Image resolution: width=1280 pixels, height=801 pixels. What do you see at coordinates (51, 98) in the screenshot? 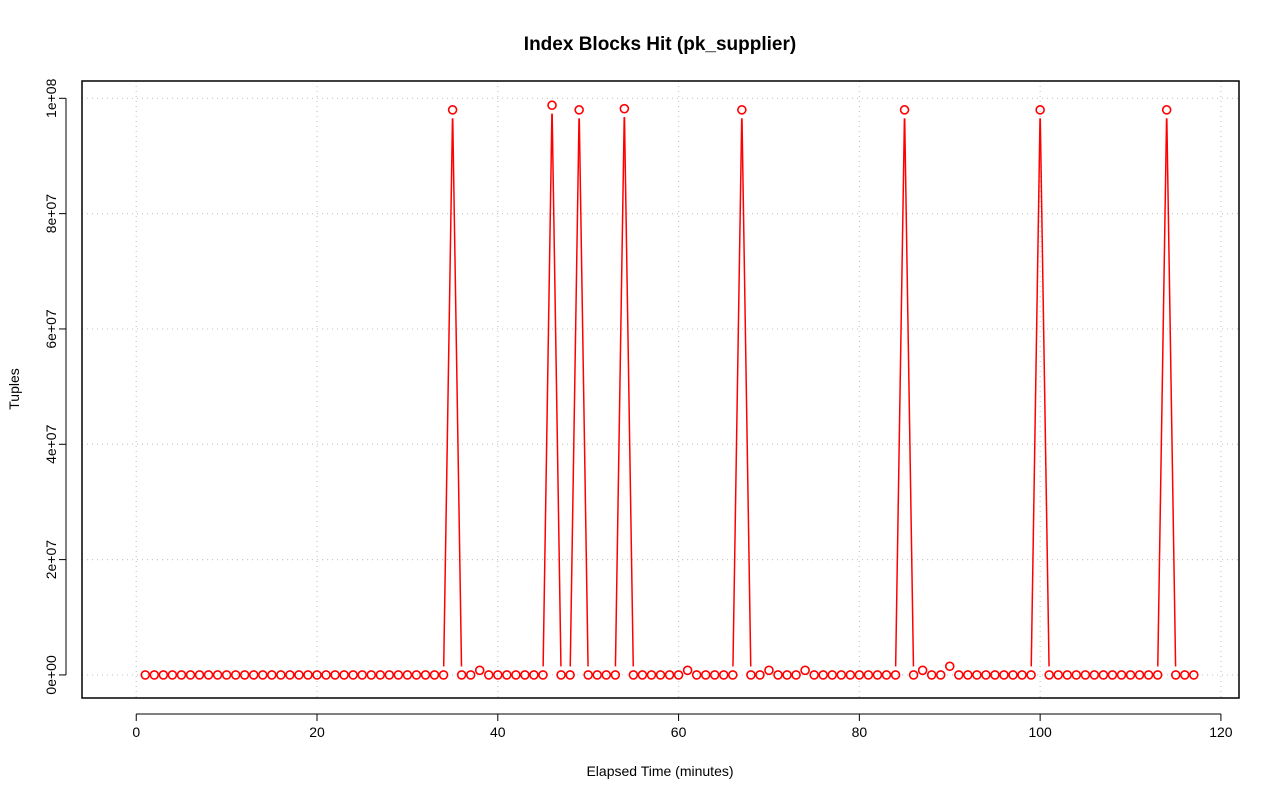
I see `y-tick-label-5: 1e+08` at bounding box center [51, 98].